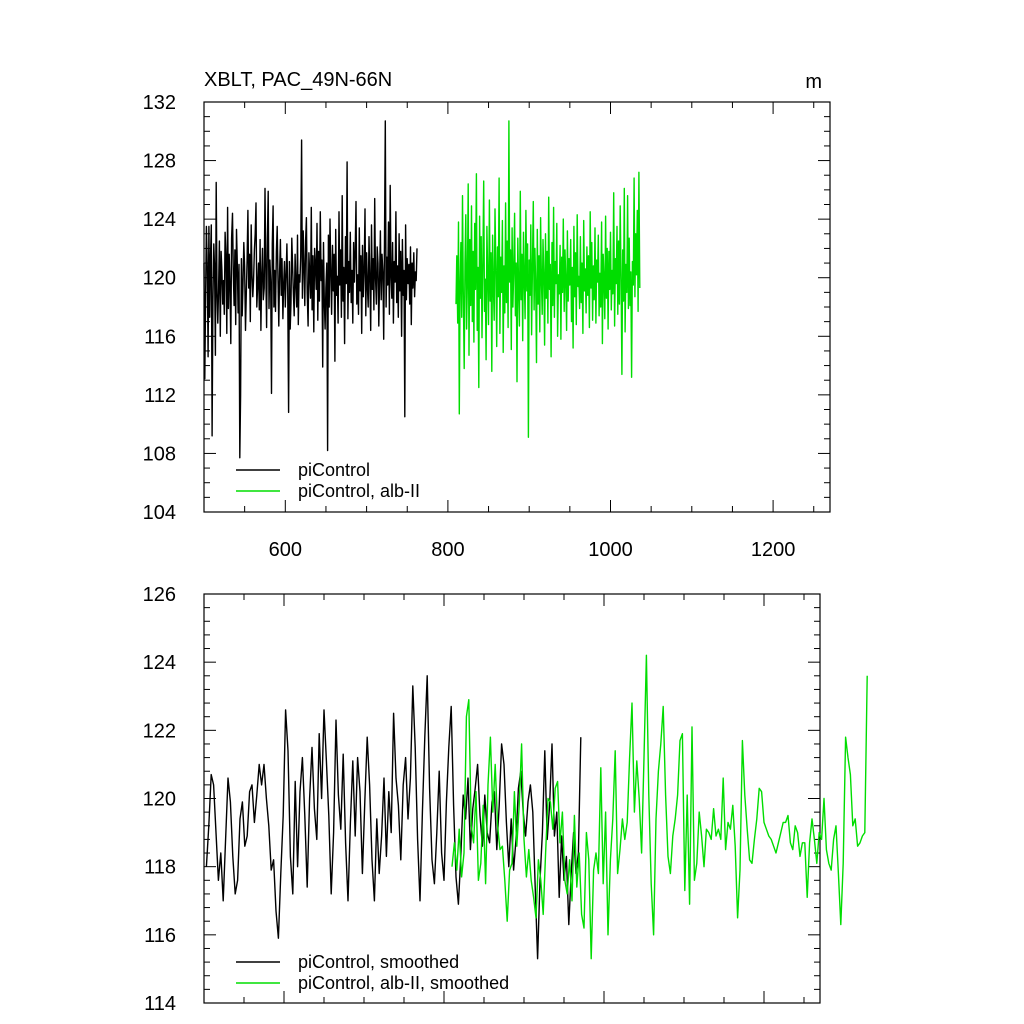 This screenshot has width=1024, height=1024. I want to click on x-tick-label: 1200, so click(773, 550).